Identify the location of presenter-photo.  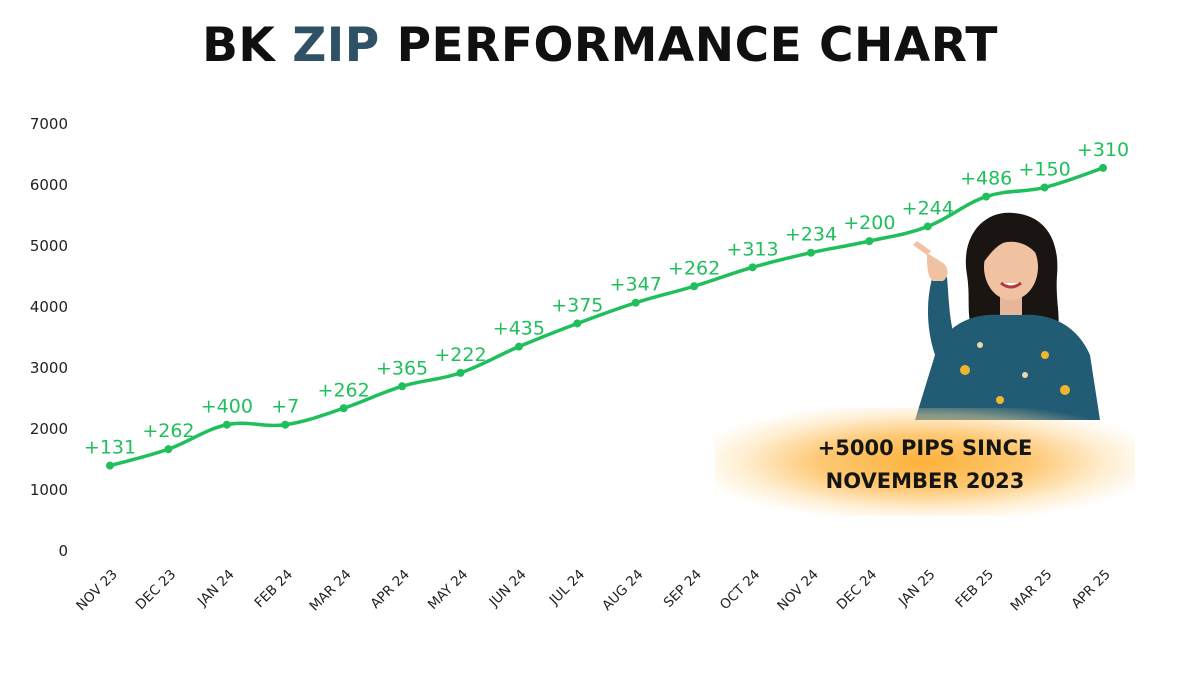
(1006, 316).